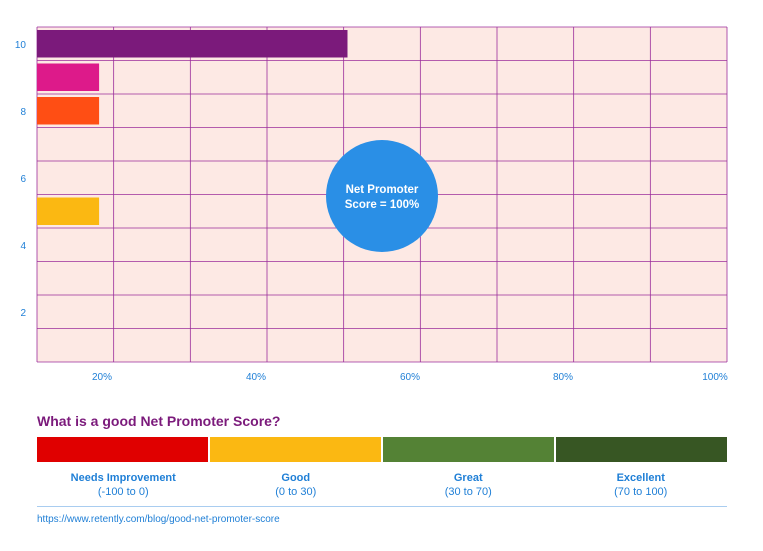  I want to click on y-tick-label: 6, so click(23, 179).